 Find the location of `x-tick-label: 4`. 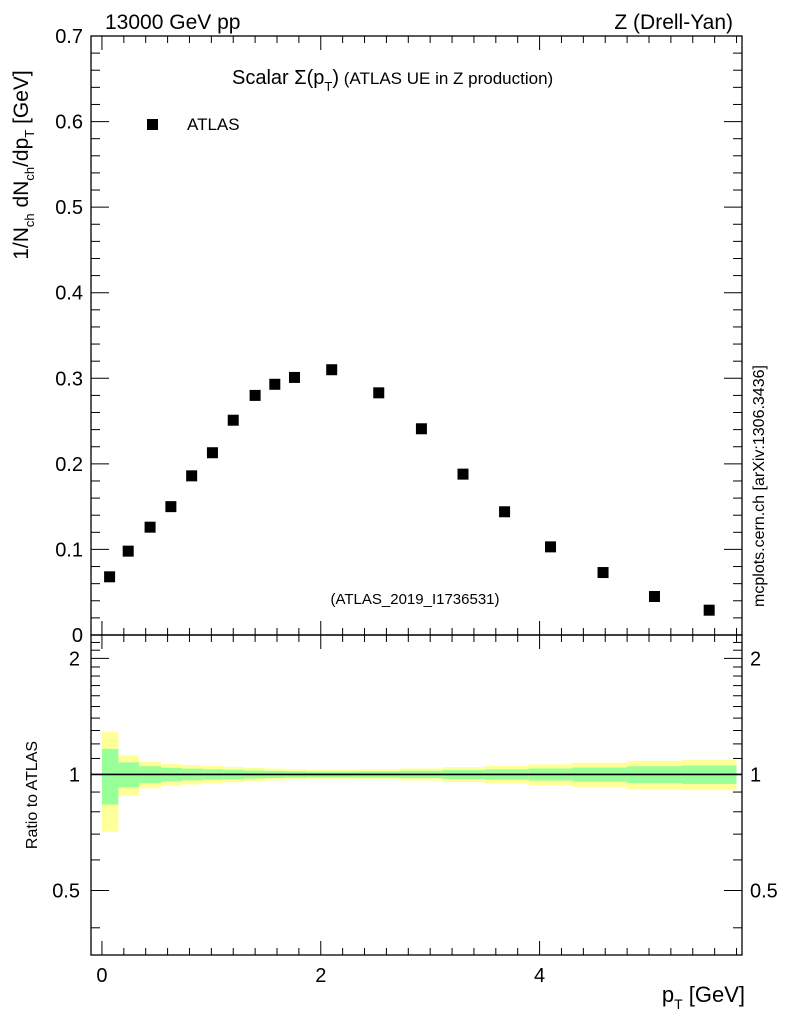

x-tick-label: 4 is located at coordinates (539, 976).